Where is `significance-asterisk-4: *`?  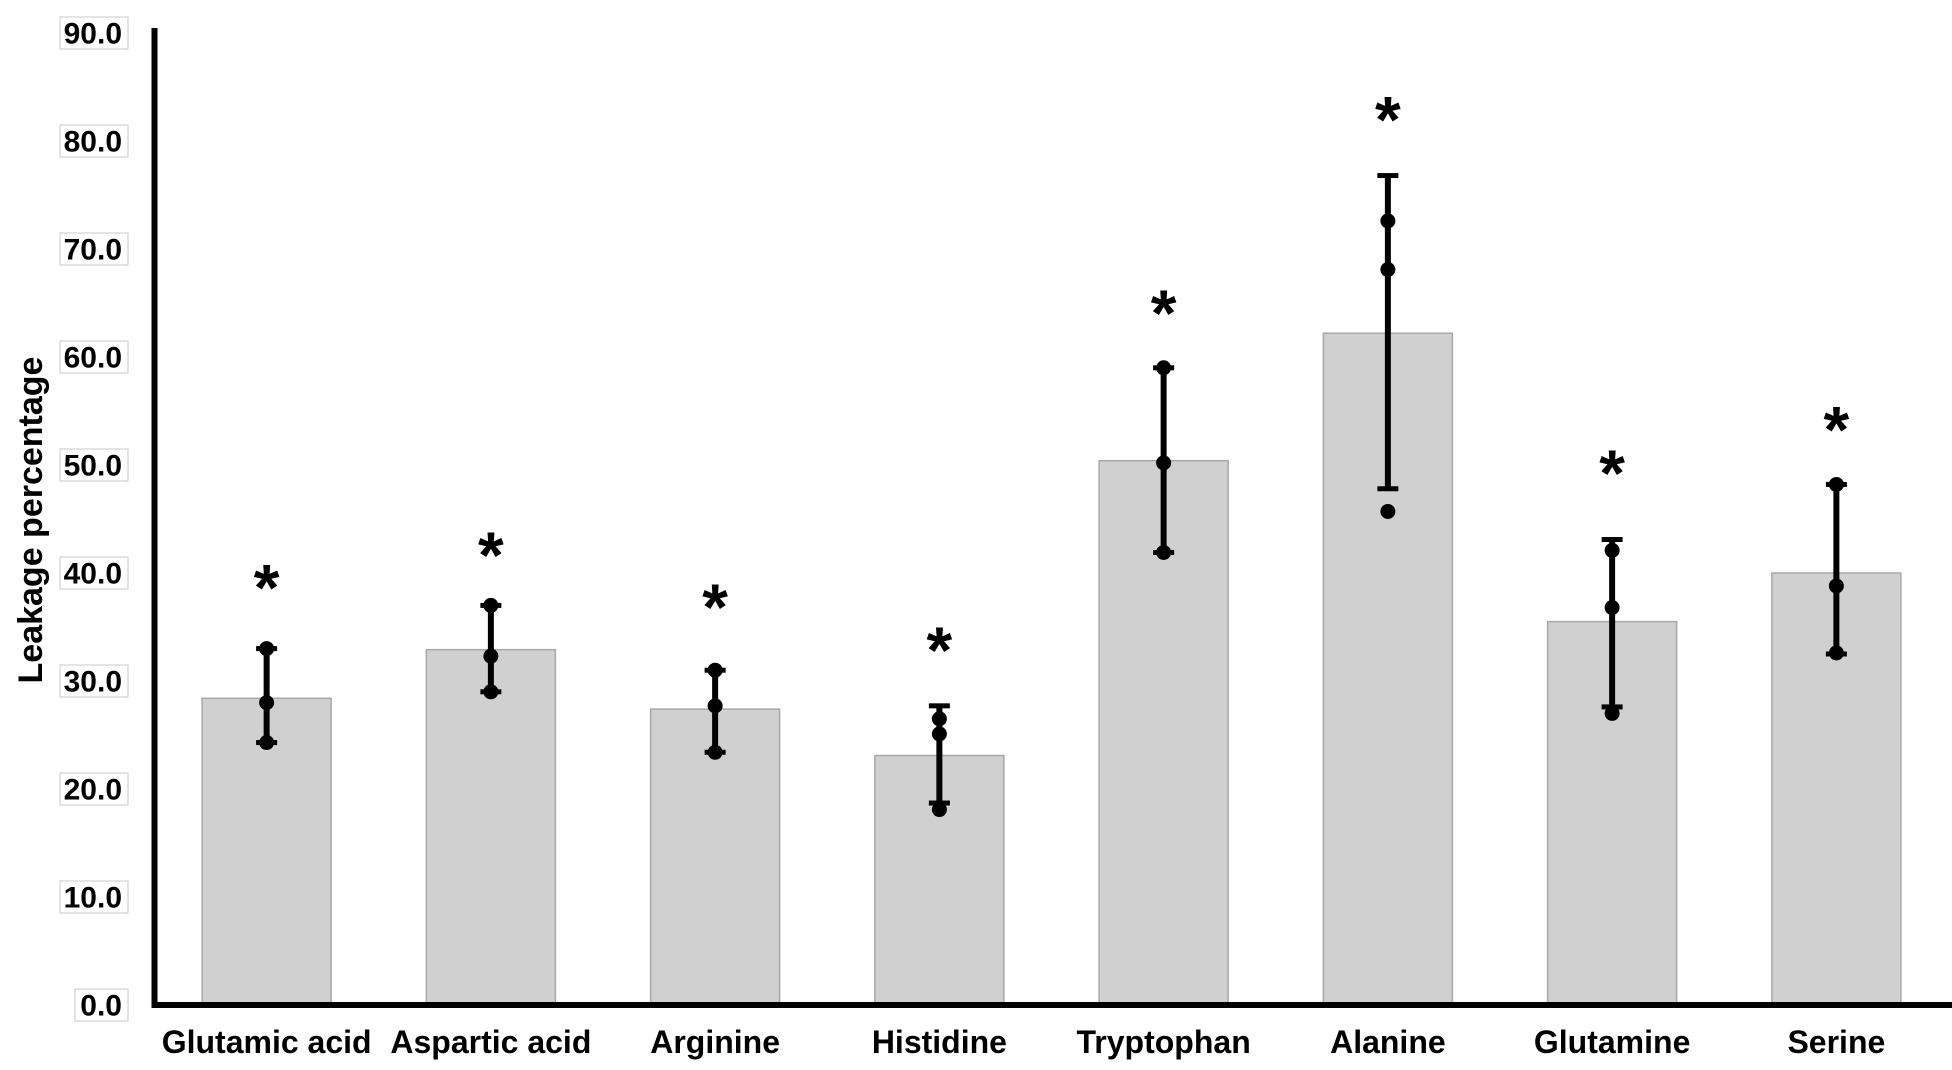 significance-asterisk-4: * is located at coordinates (1164, 313).